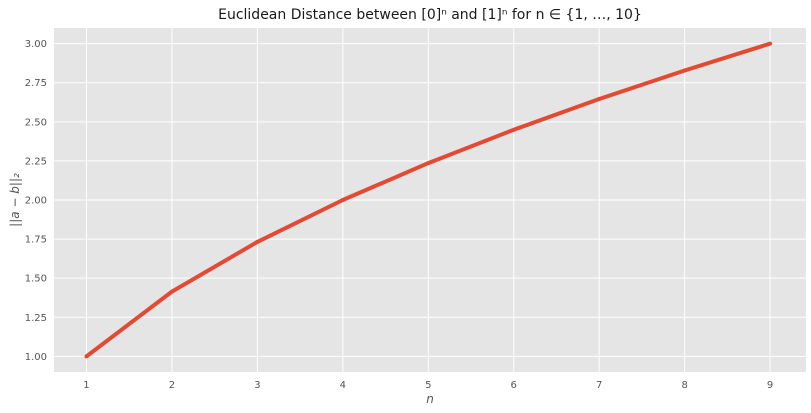  I want to click on y-tick-label: 1.50, so click(36, 279).